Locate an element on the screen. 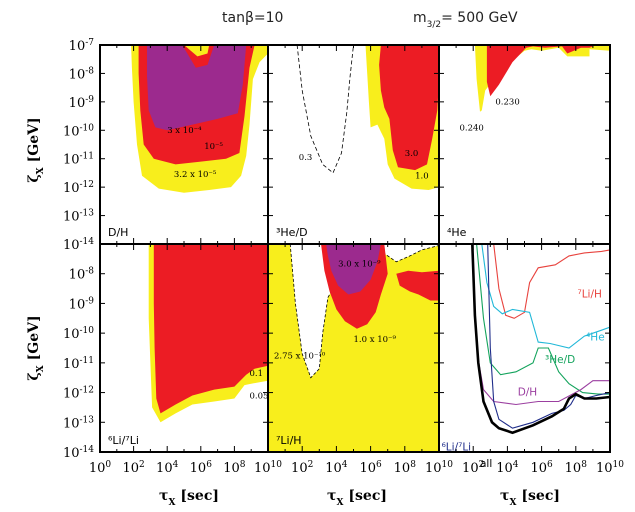 This screenshot has width=635, height=512. panel-label-he: ⁴He is located at coordinates (457, 232).